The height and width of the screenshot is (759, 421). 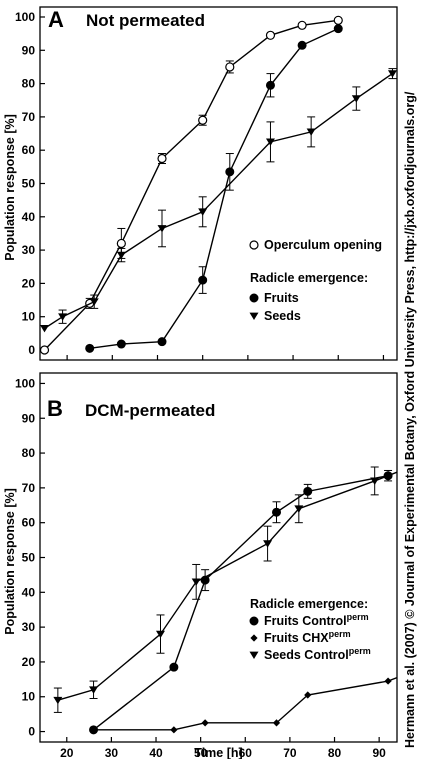 I want to click on panel-letter: B, so click(x=55, y=408).